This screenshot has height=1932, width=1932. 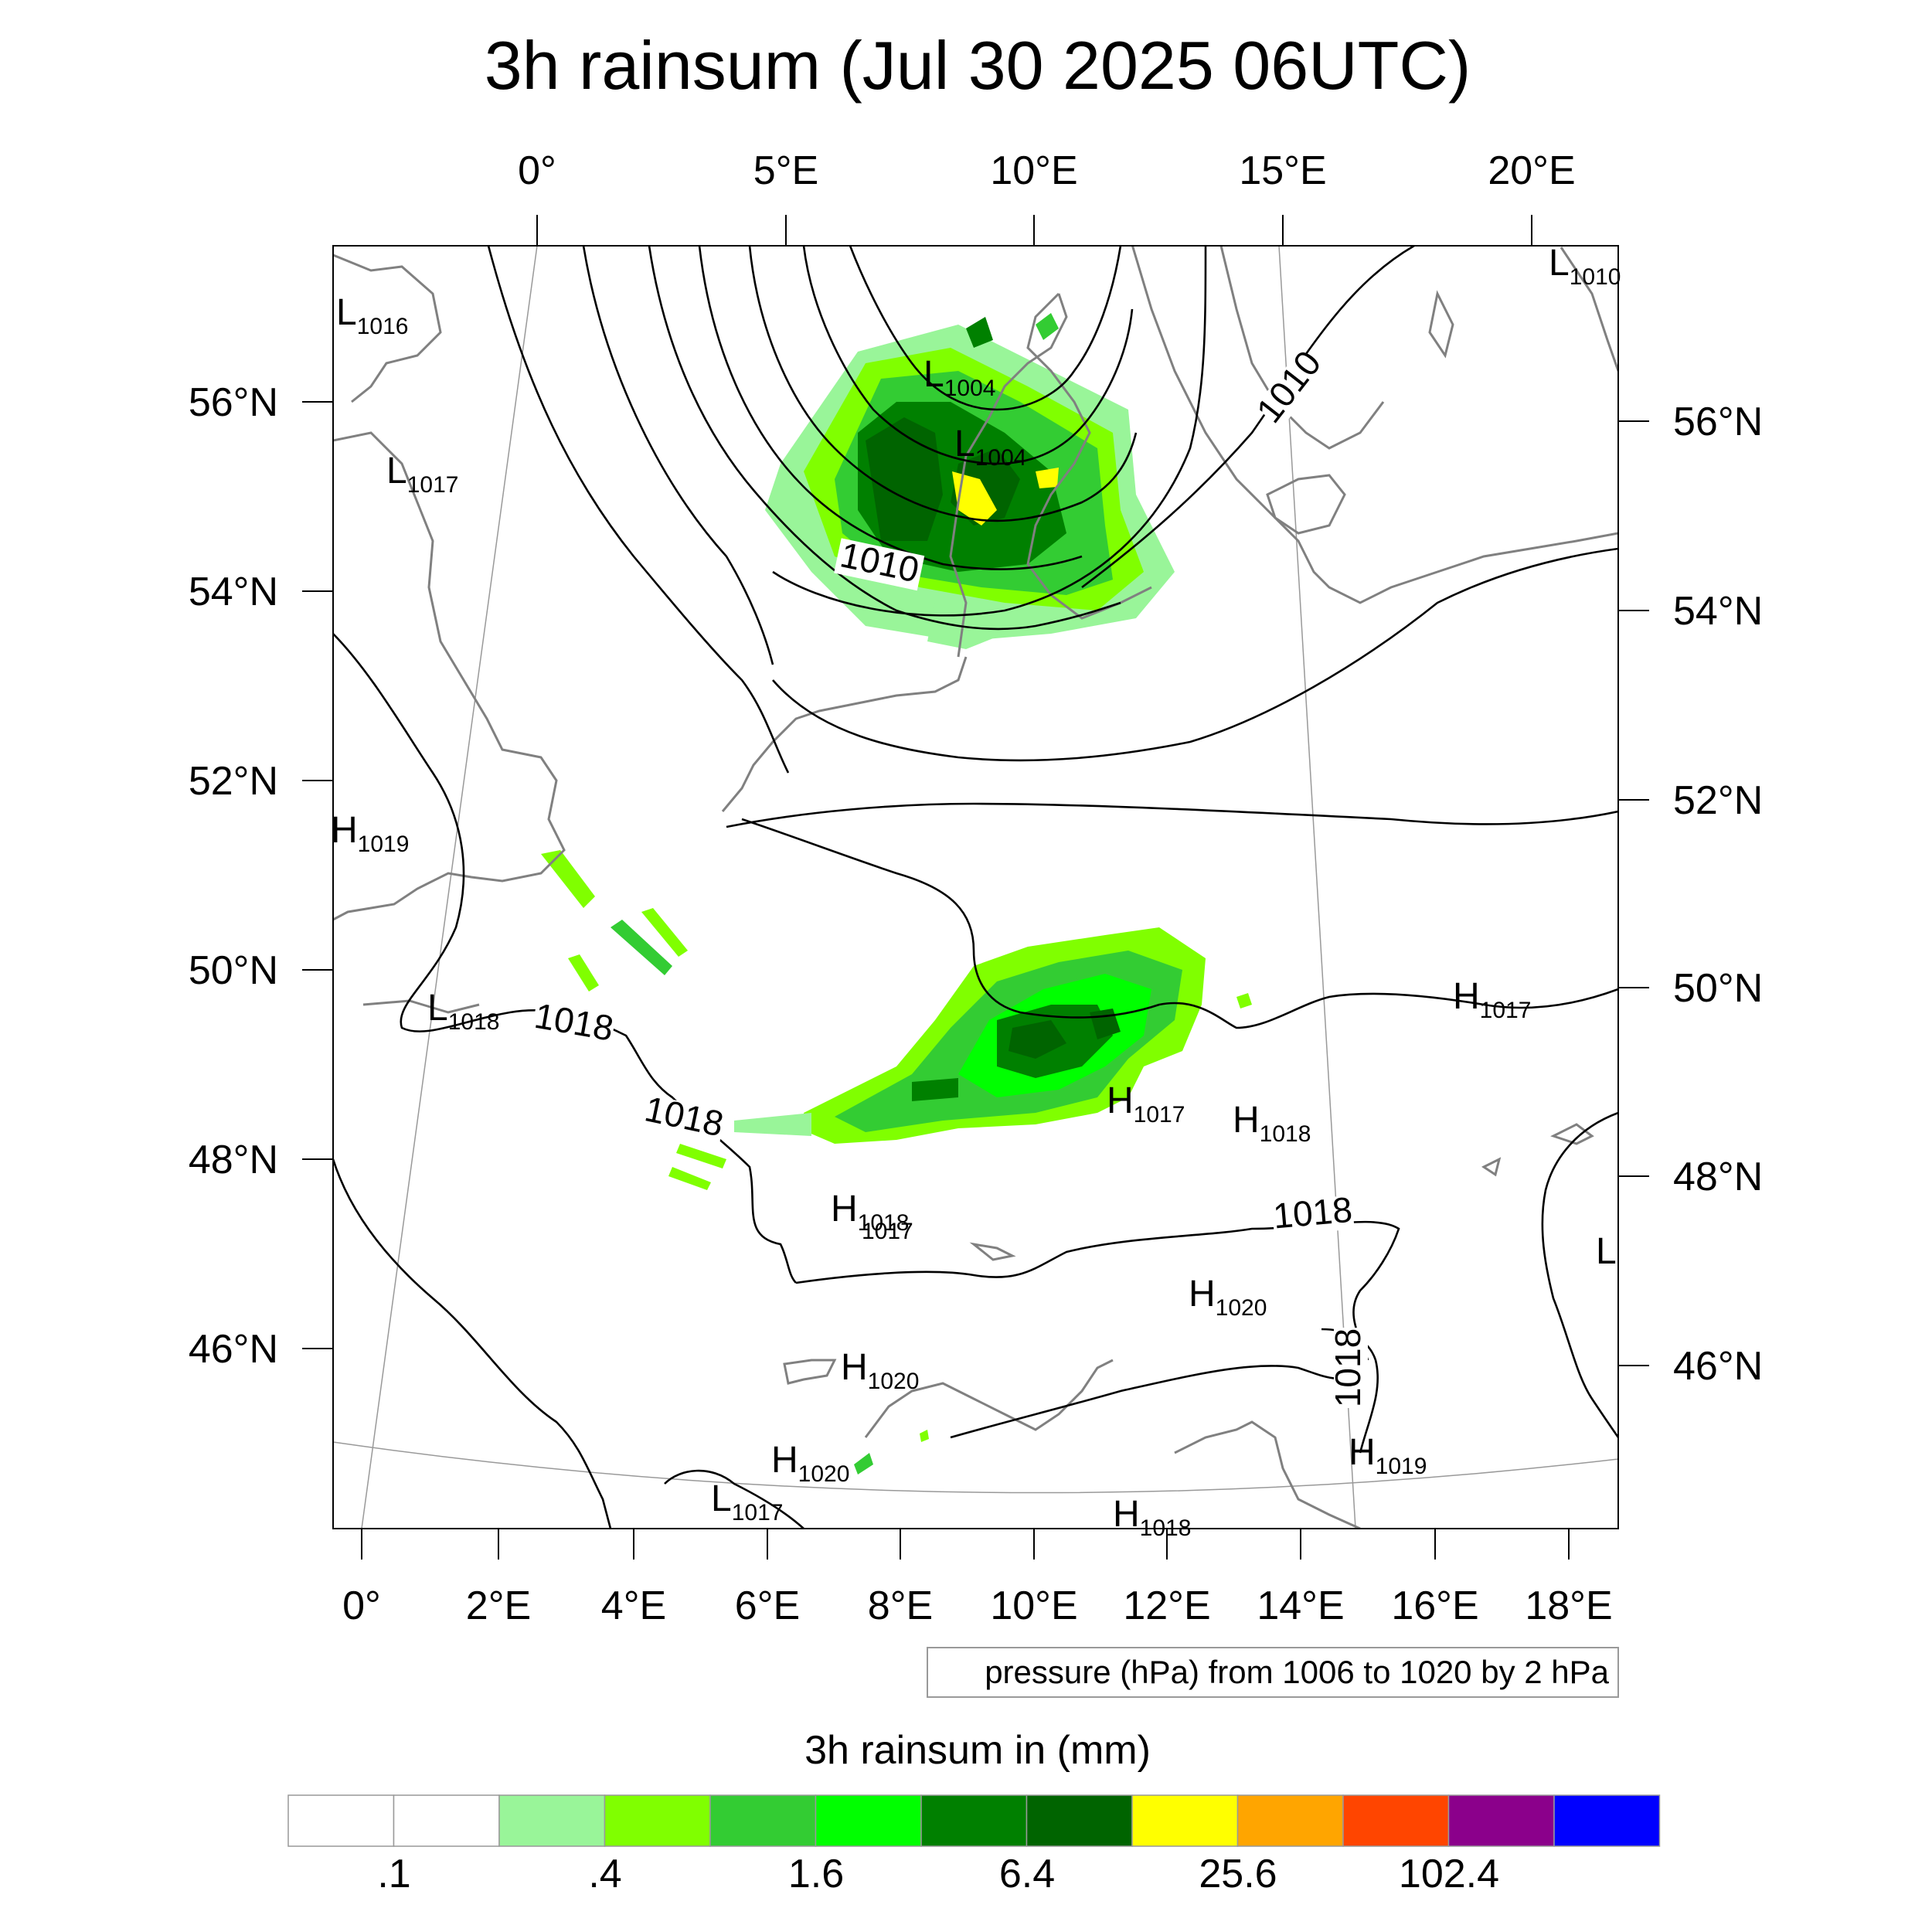 I want to click on isobar-1018-west, so click(x=565, y=958).